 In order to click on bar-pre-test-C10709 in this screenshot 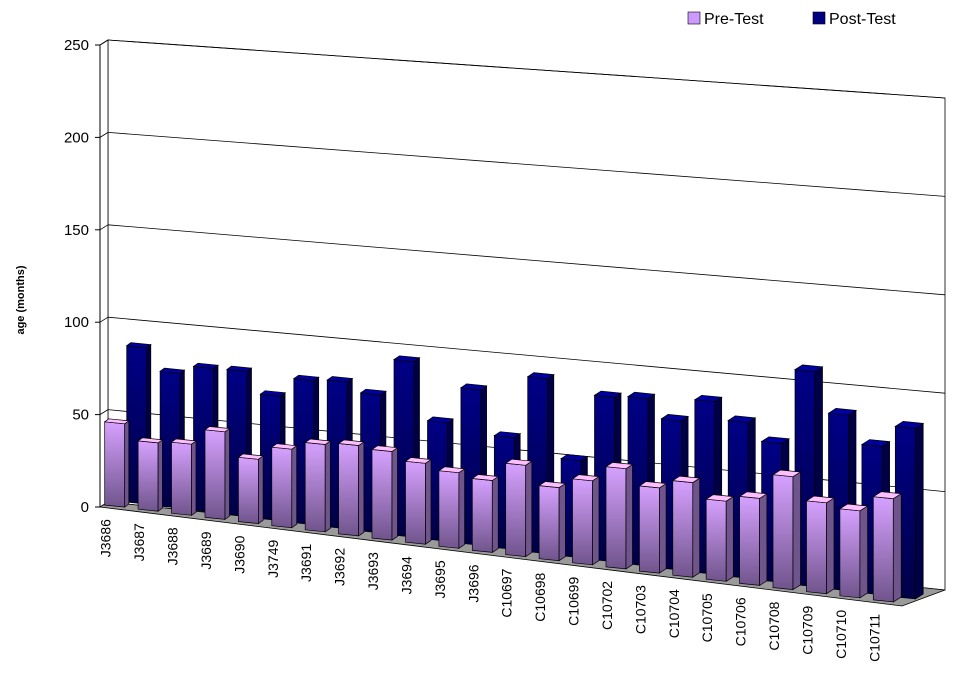, I will do `click(820, 545)`.